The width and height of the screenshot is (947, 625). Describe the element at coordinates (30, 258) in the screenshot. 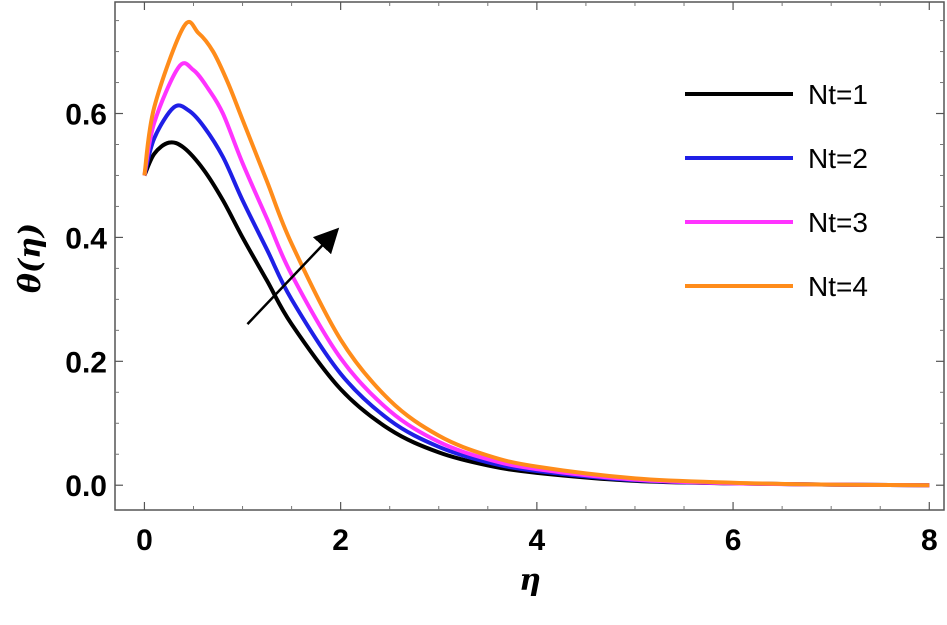

I see `y-axis-label: θ(η)` at that location.